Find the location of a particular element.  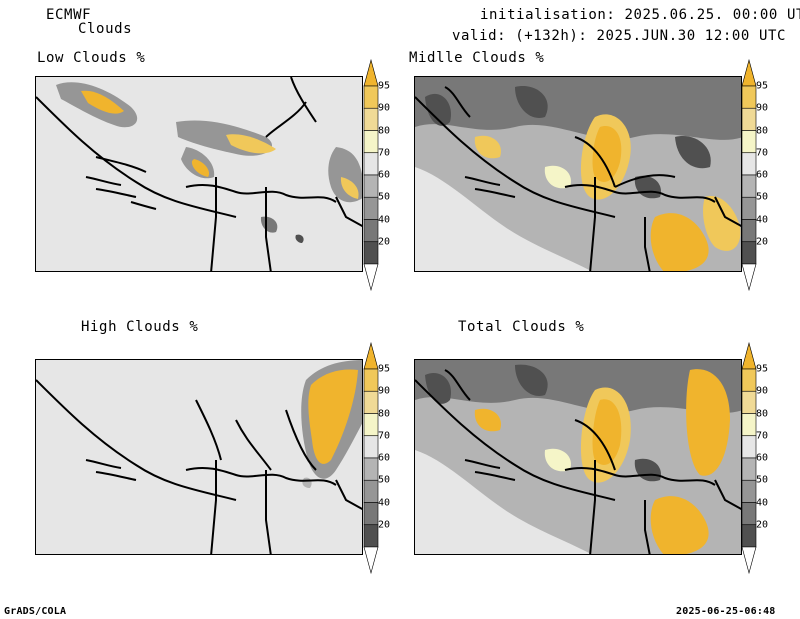

legend-low-clouds: 95 90 80 70 60 50 40 20 is located at coordinates (376, 175).